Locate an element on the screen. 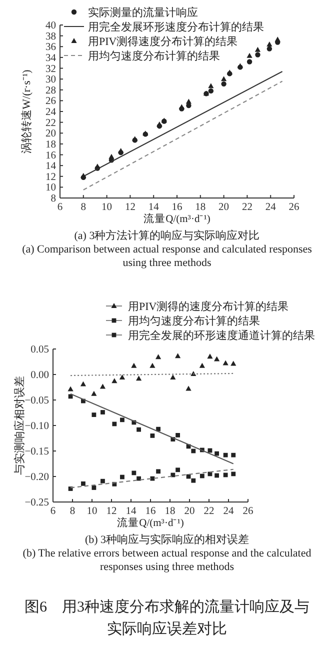 The image size is (335, 649). y-tick-label: 0.05 is located at coordinates (39, 350).